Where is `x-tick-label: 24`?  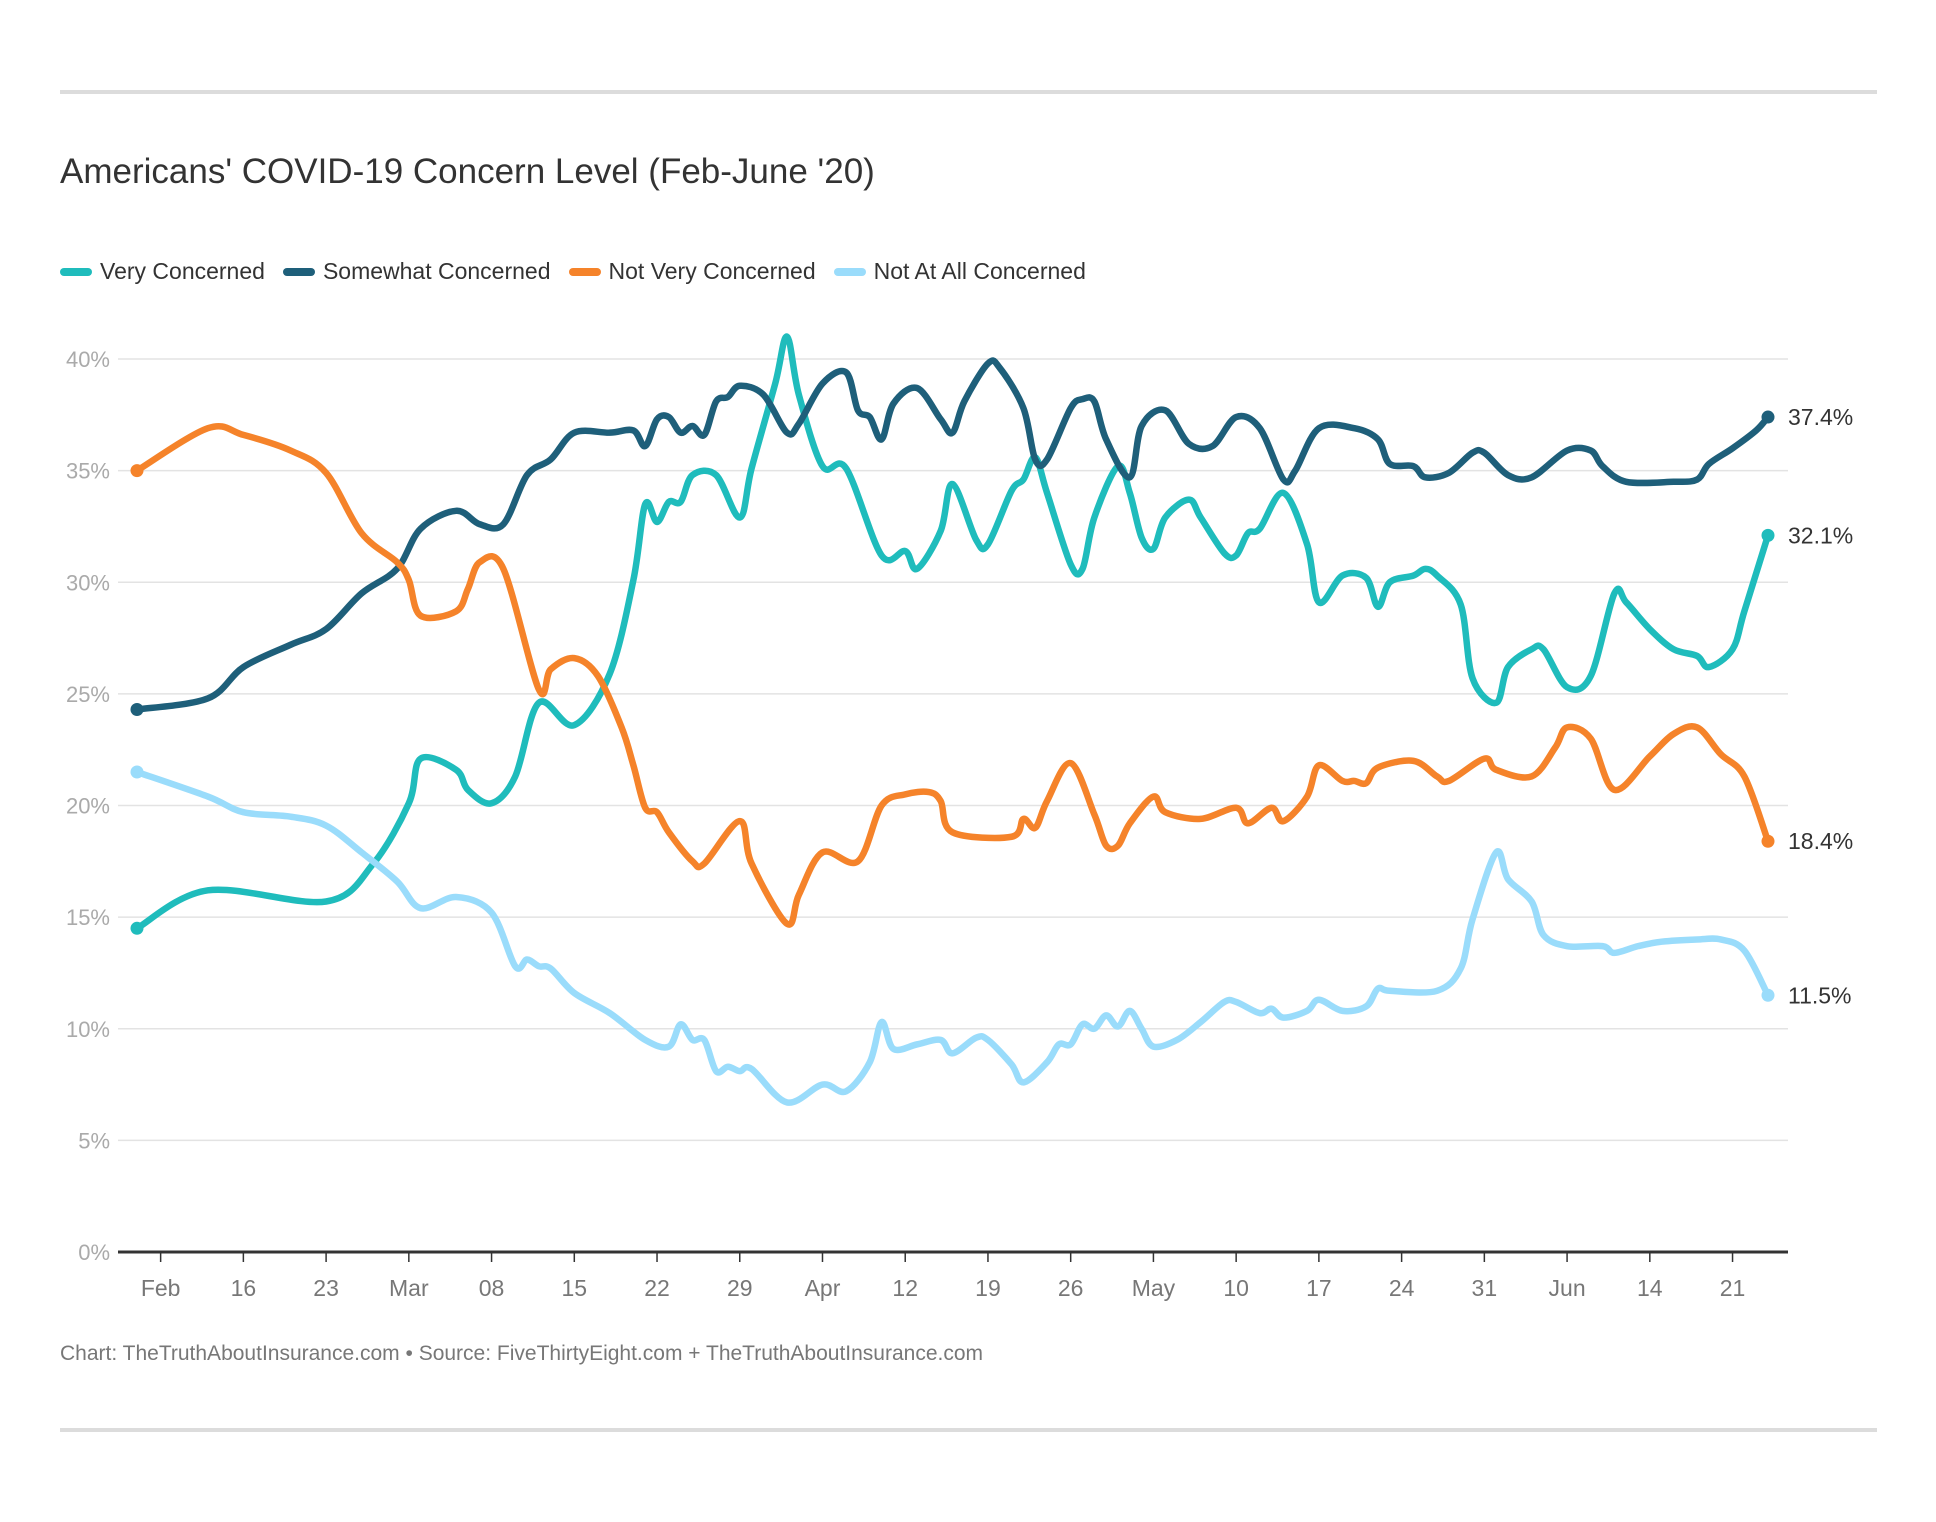 x-tick-label: 24 is located at coordinates (1402, 1288).